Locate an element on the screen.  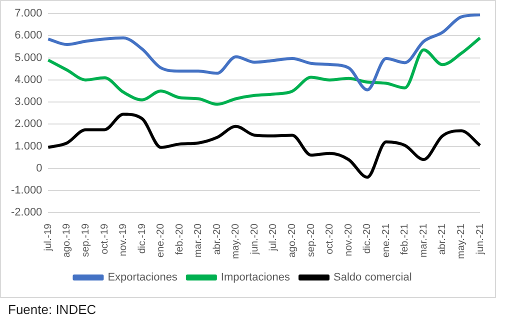
y-tick-label: -2.000 is located at coordinates (26, 212).